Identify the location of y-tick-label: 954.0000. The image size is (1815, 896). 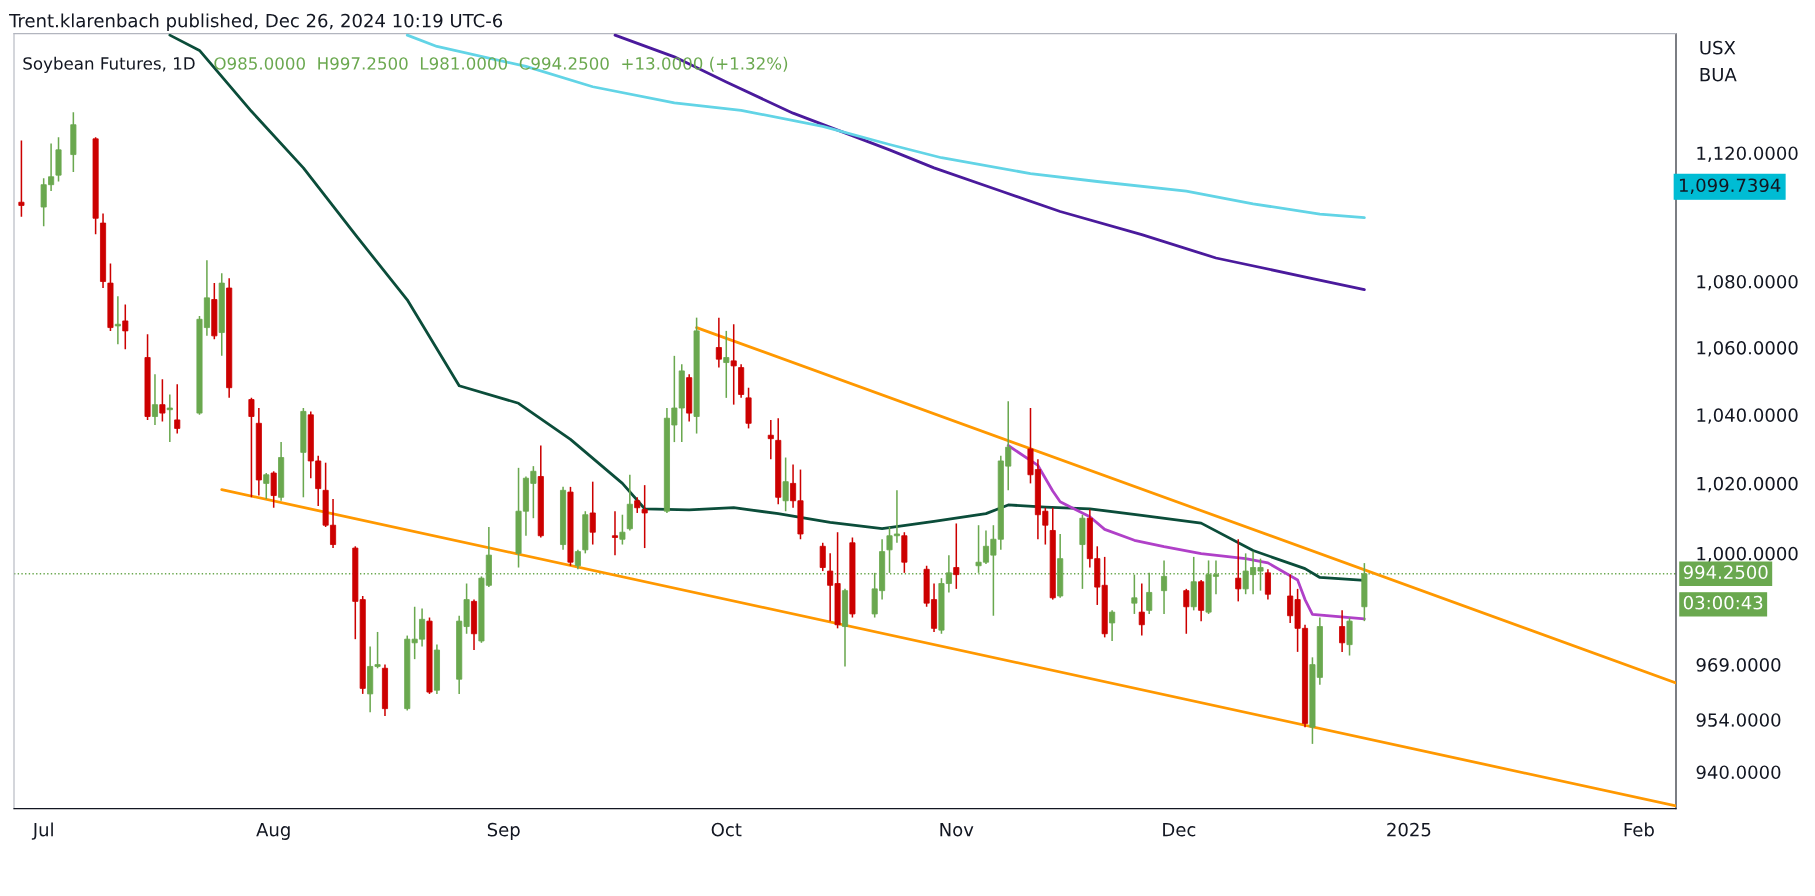
(1738, 720).